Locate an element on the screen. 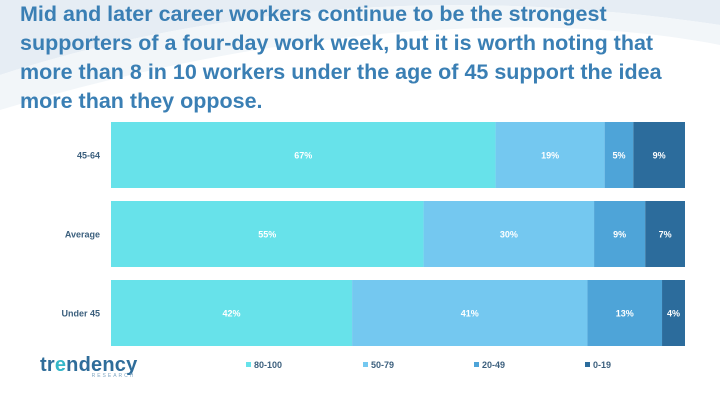 Image resolution: width=720 pixels, height=405 pixels. logo-wordmark: trendency is located at coordinates (88, 365).